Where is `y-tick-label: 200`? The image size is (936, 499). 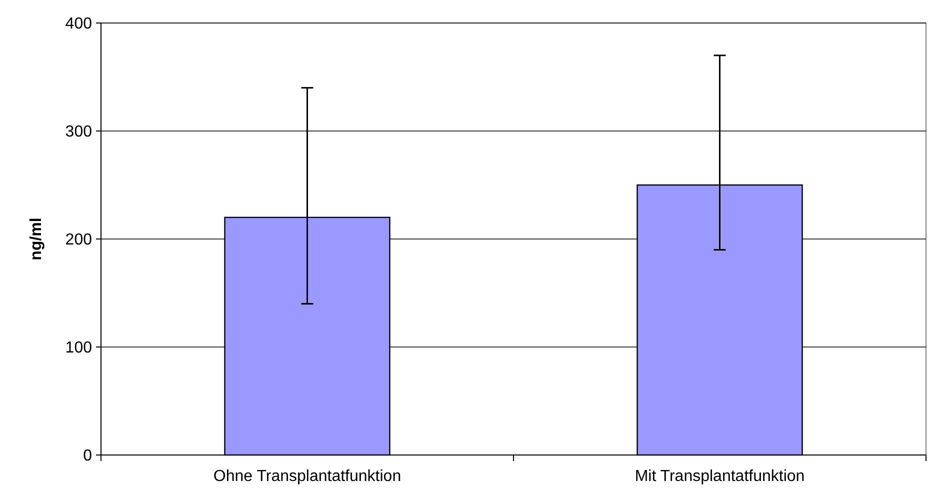
y-tick-label: 200 is located at coordinates (78, 240).